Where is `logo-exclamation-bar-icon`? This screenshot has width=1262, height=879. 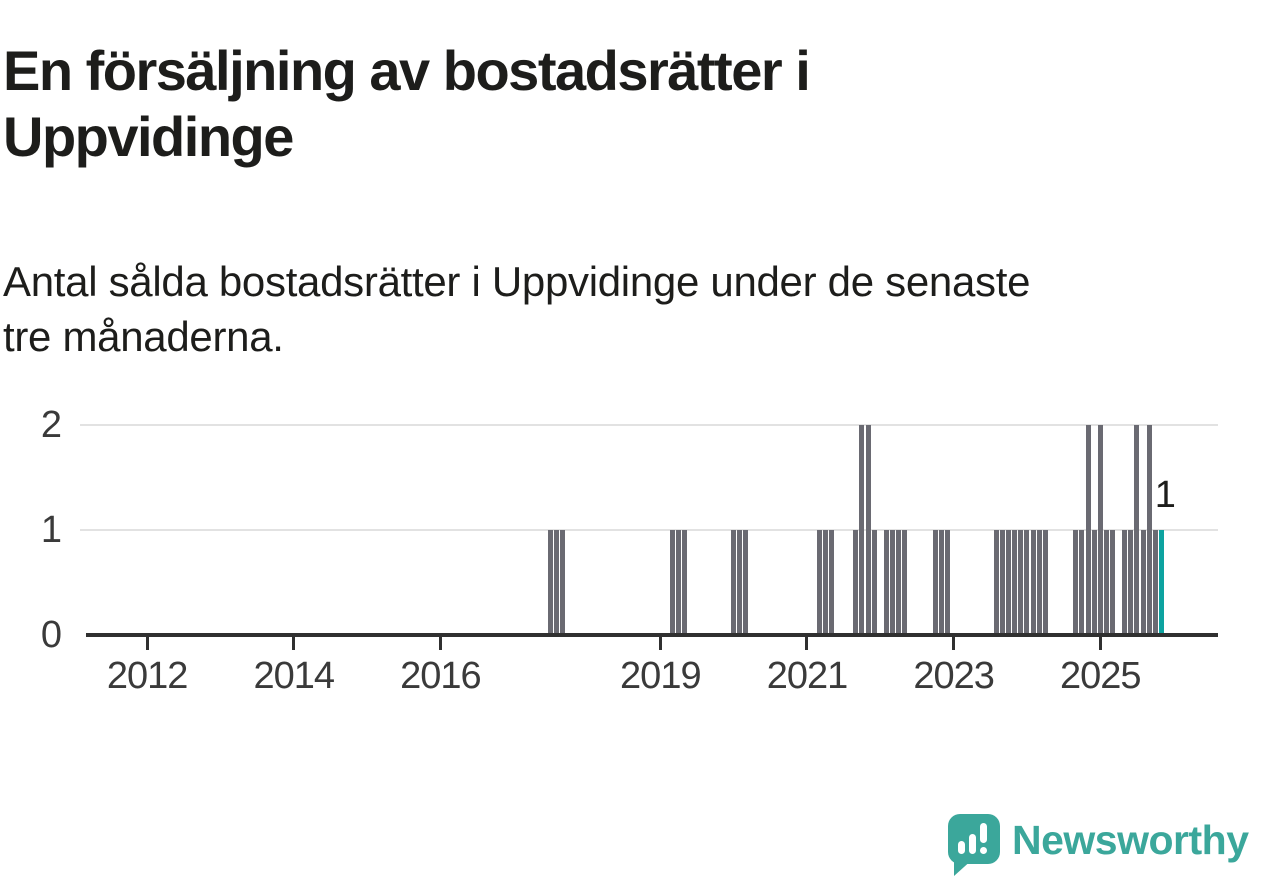
logo-exclamation-bar-icon is located at coordinates (983, 833).